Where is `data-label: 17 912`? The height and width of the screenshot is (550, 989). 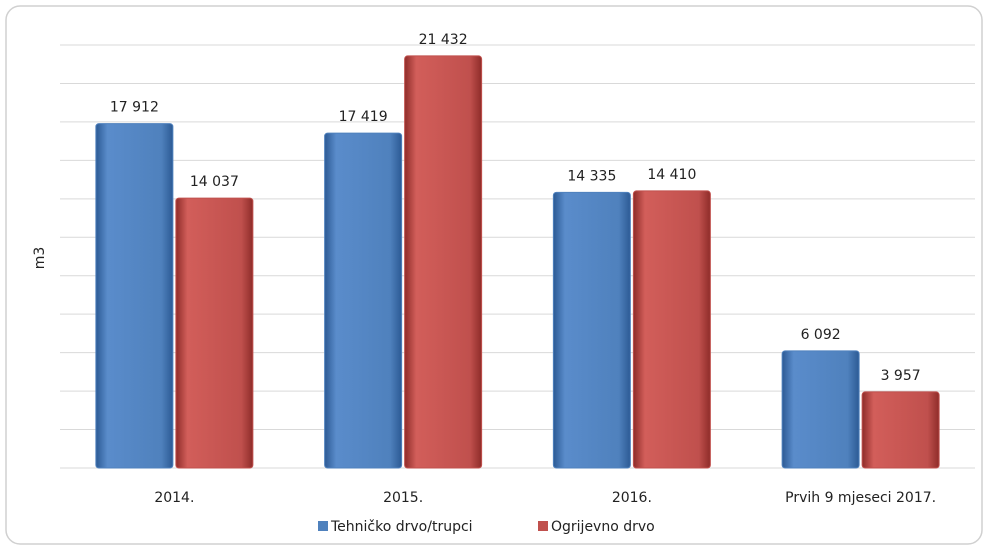 data-label: 17 912 is located at coordinates (134, 108).